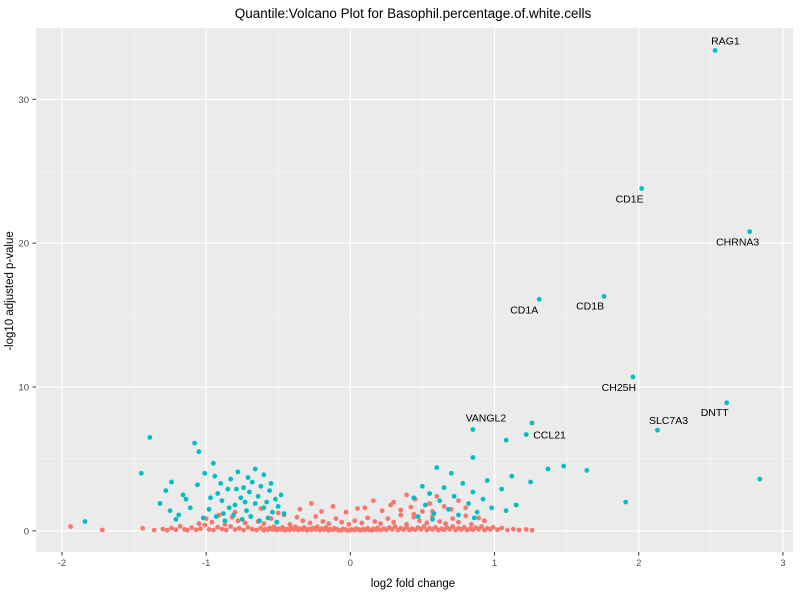 The width and height of the screenshot is (800, 600). What do you see at coordinates (62, 563) in the screenshot?
I see `x-tick-label: -2` at bounding box center [62, 563].